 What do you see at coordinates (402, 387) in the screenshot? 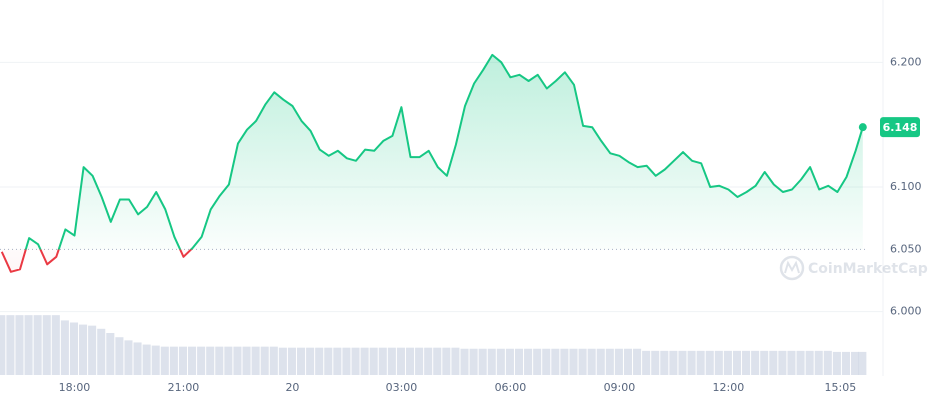
I see `x-tick-label: 03:00` at bounding box center [402, 387].